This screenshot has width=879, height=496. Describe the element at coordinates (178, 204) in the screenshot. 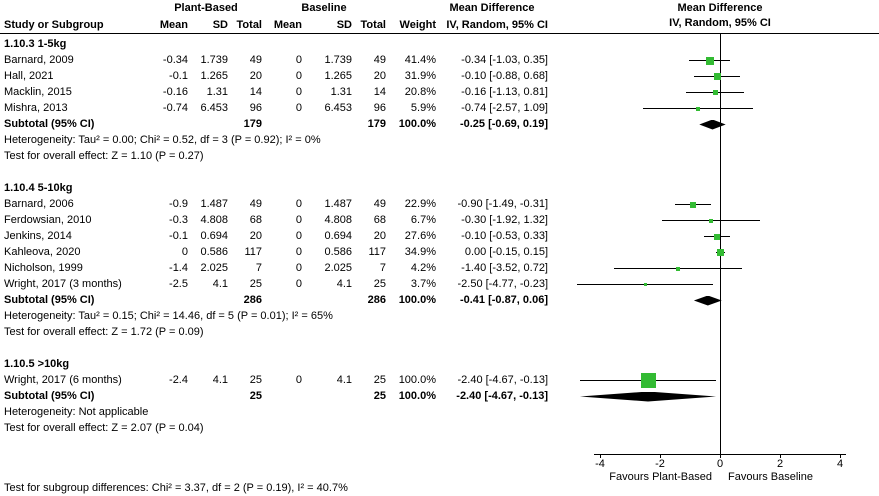

I see `mean-experimental: -0.9` at that location.